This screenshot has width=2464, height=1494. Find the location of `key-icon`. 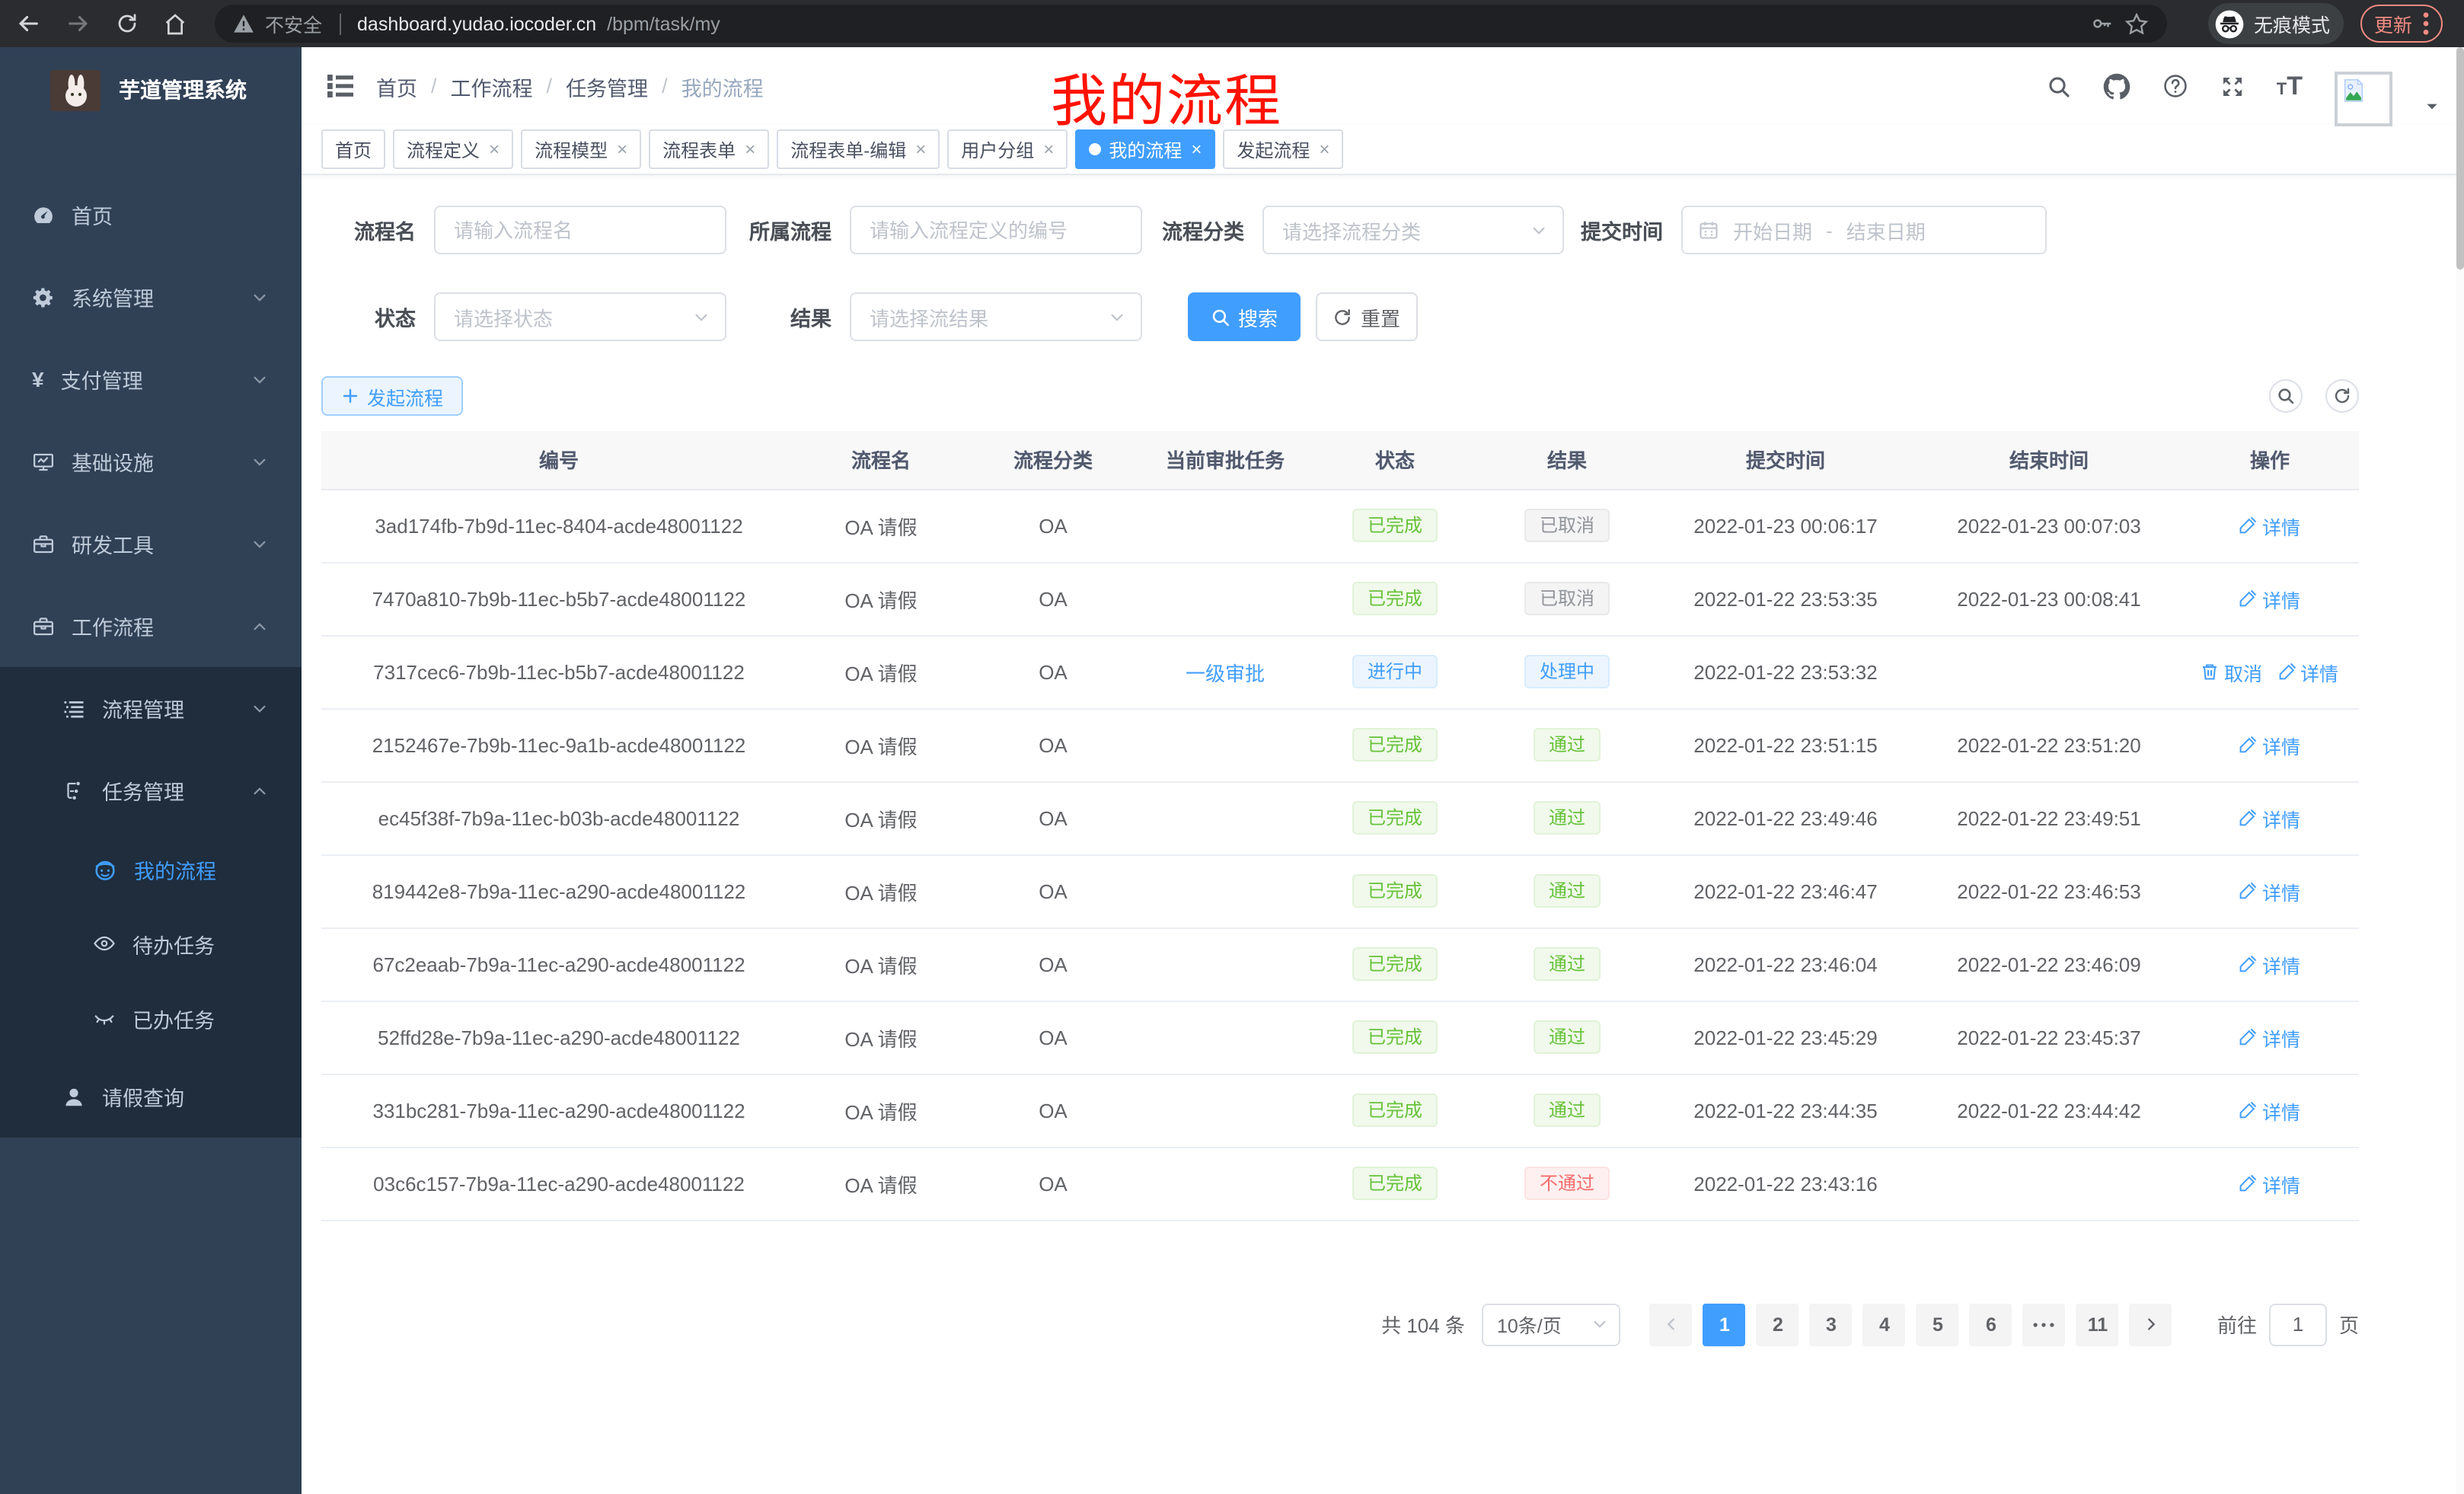

key-icon is located at coordinates (2102, 23).